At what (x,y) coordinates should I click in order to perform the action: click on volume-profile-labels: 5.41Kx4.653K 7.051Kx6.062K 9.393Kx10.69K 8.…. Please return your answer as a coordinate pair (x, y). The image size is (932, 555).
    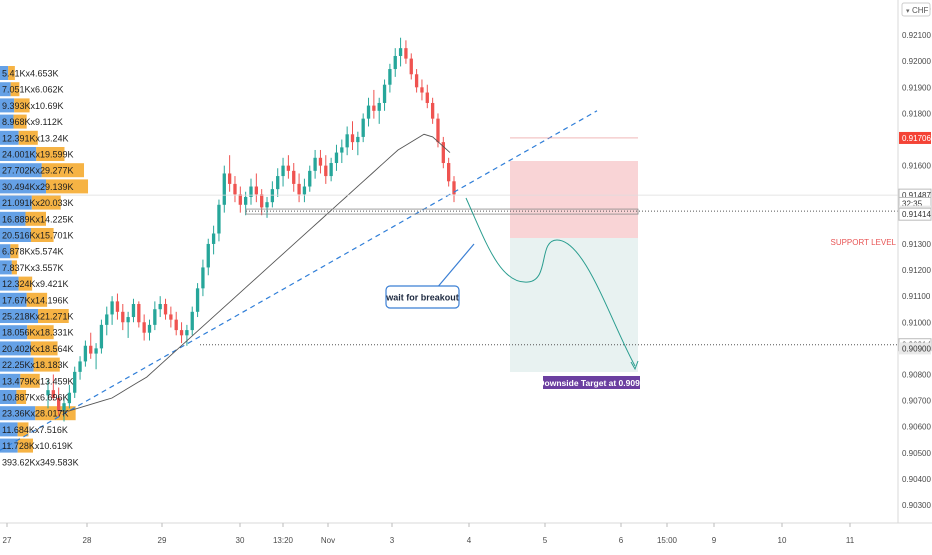
    Looking at the image, I should click on (40, 268).